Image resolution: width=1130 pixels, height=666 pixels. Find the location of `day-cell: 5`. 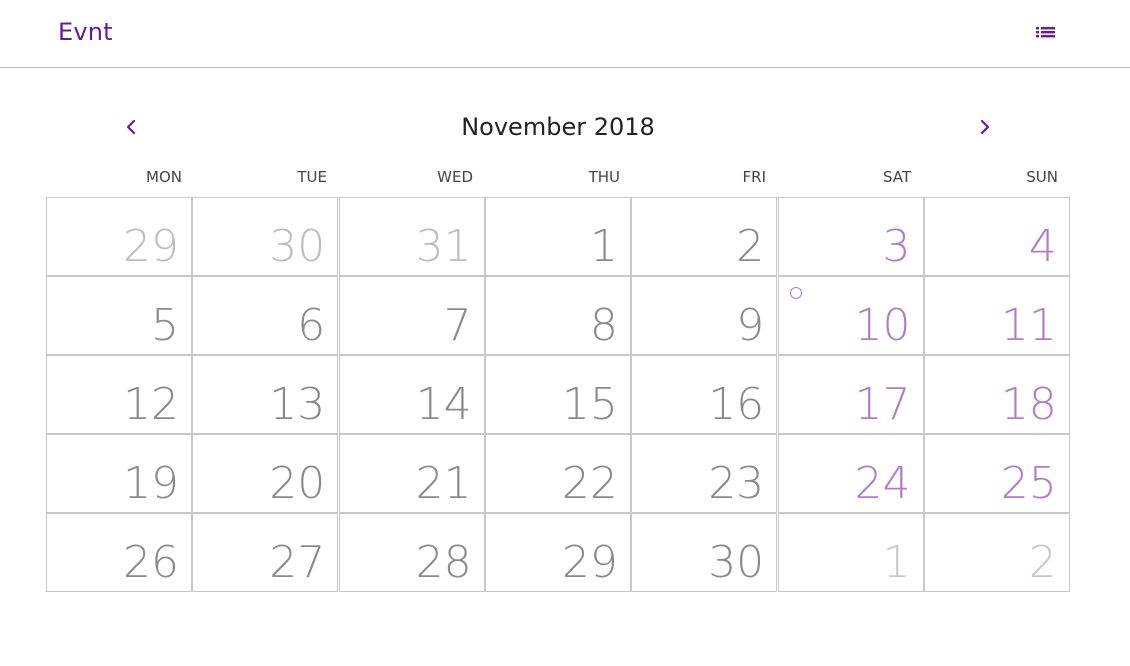

day-cell: 5 is located at coordinates (119, 315).